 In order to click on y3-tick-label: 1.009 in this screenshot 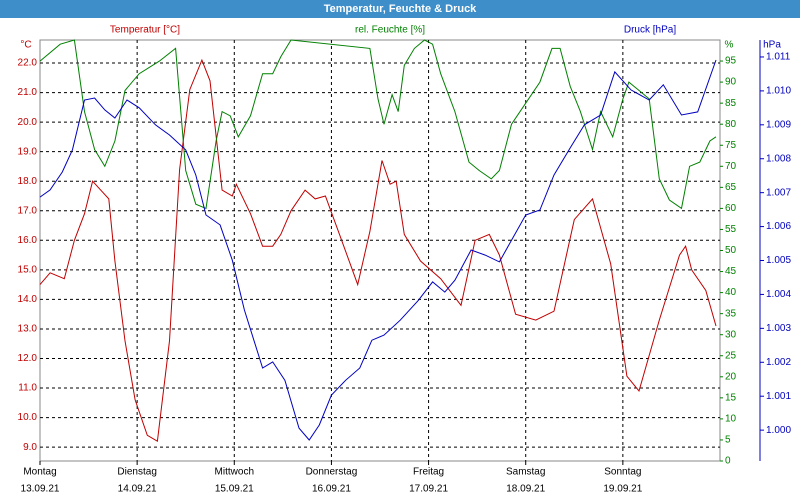, I will do `click(778, 124)`.